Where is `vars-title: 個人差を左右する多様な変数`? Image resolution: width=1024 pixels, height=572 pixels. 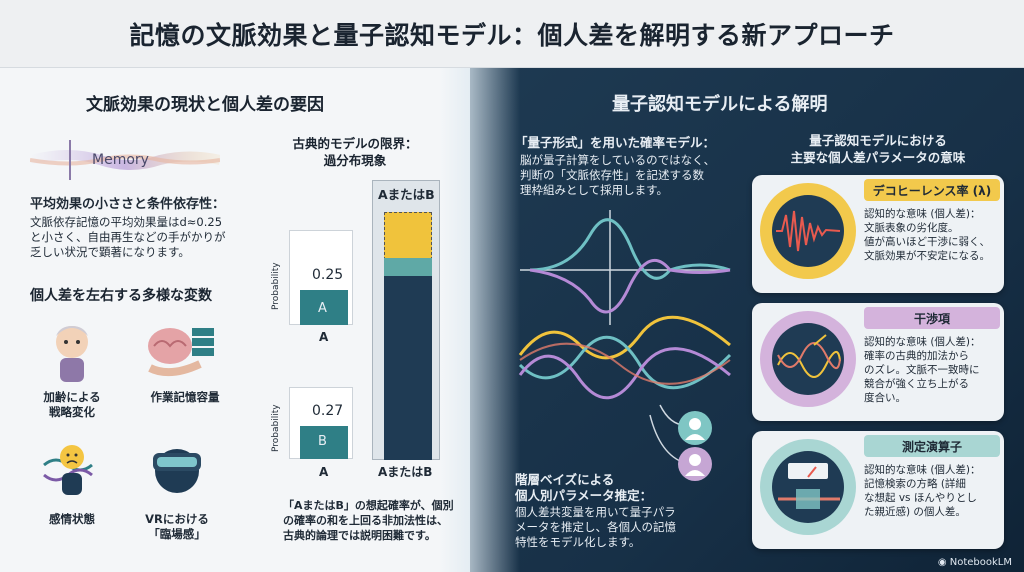 vars-title: 個人差を左右する多様な変数 is located at coordinates (121, 296).